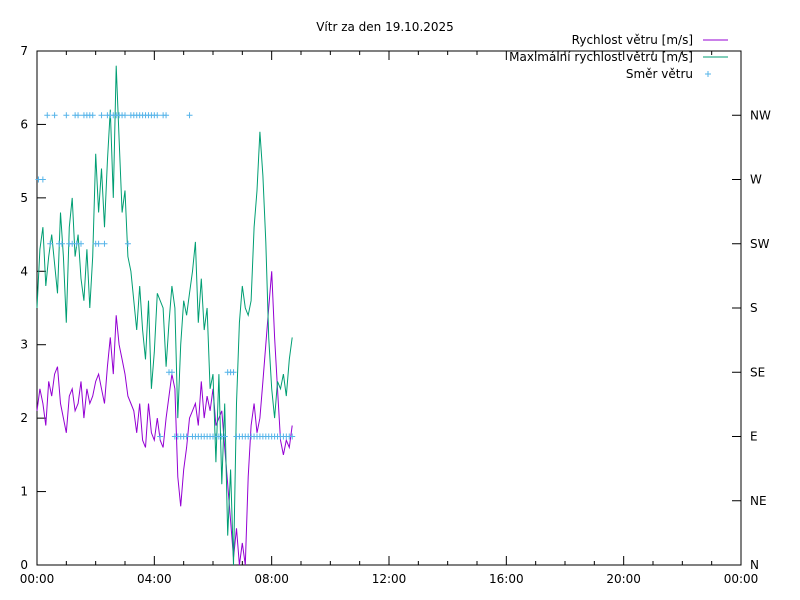 The height and width of the screenshot is (600, 800). I want to click on y-tick-label: 0, so click(24, 565).